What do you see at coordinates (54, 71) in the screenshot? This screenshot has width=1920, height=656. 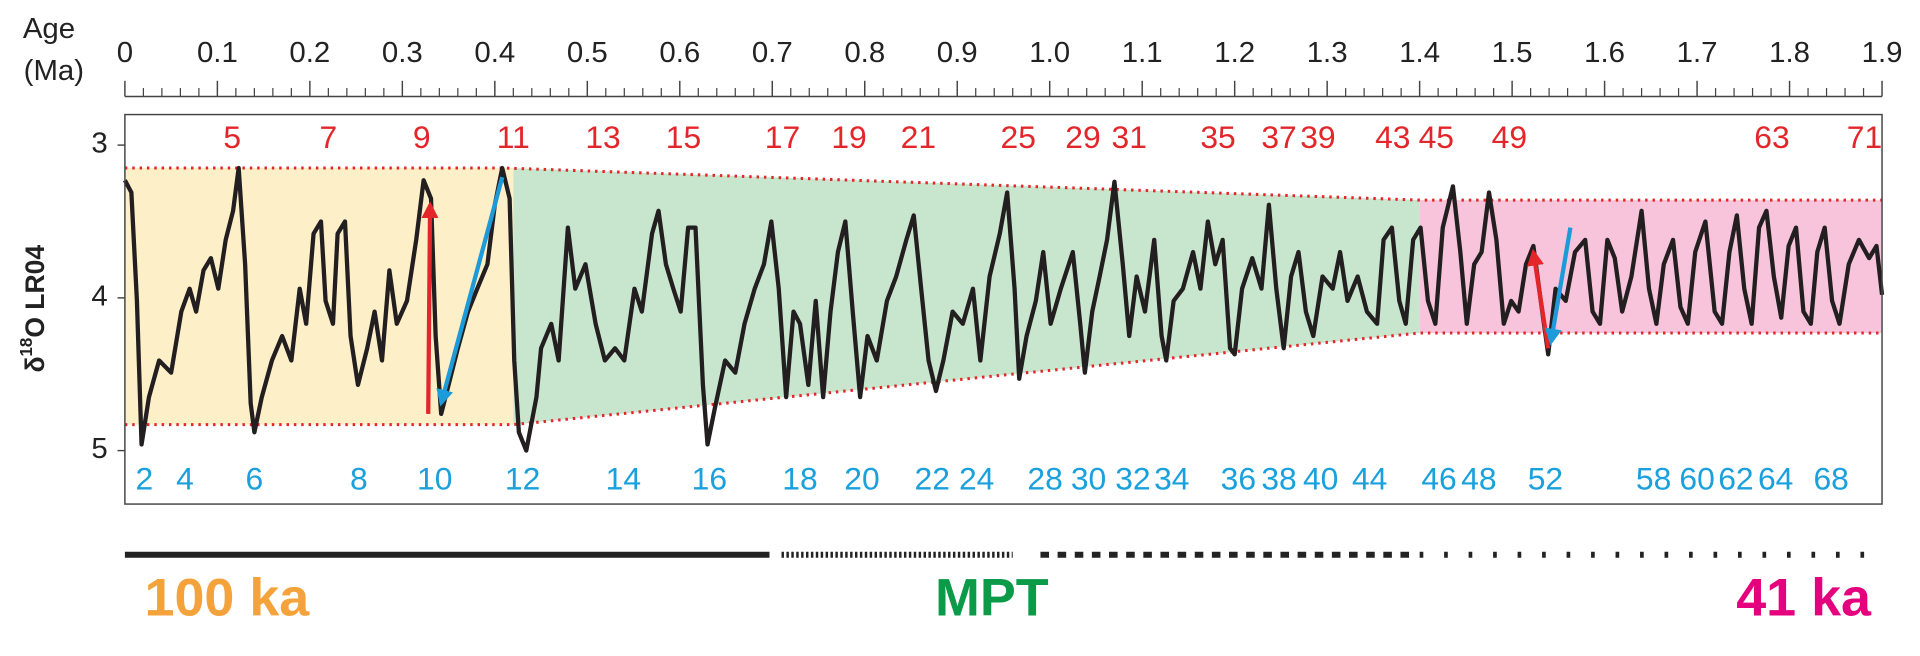 I see `x-axis-label: (Ma)` at bounding box center [54, 71].